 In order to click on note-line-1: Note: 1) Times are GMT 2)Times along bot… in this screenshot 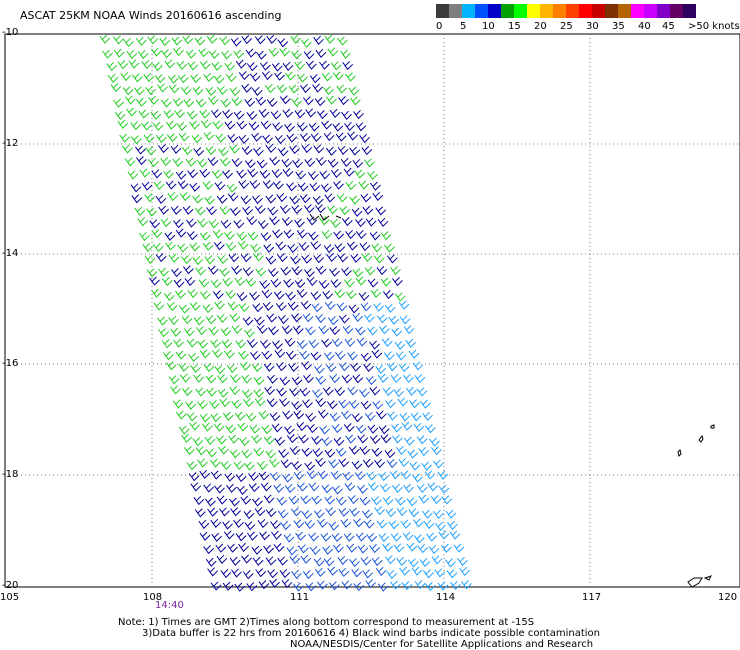, I will do `click(326, 622)`.